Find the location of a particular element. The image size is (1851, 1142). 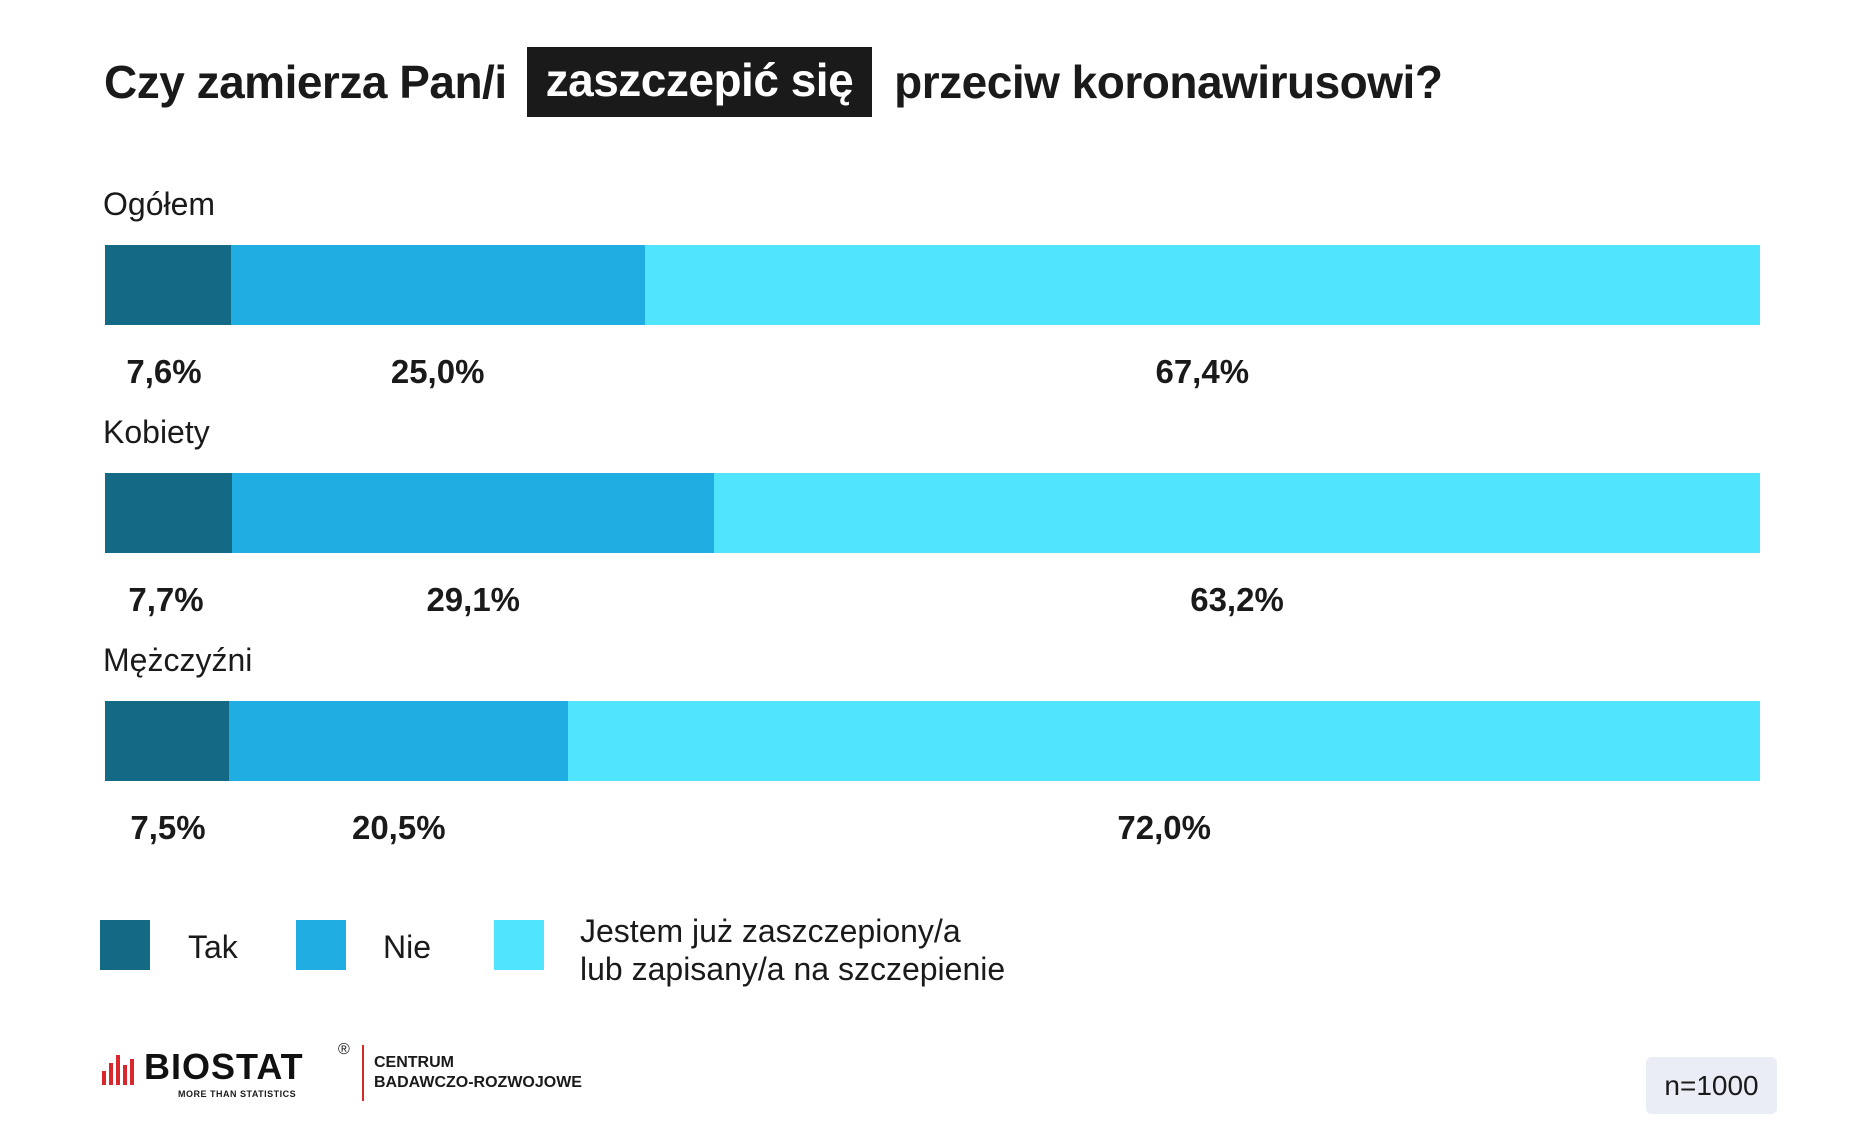

title-highlight: zaszczepić się is located at coordinates (699, 82).